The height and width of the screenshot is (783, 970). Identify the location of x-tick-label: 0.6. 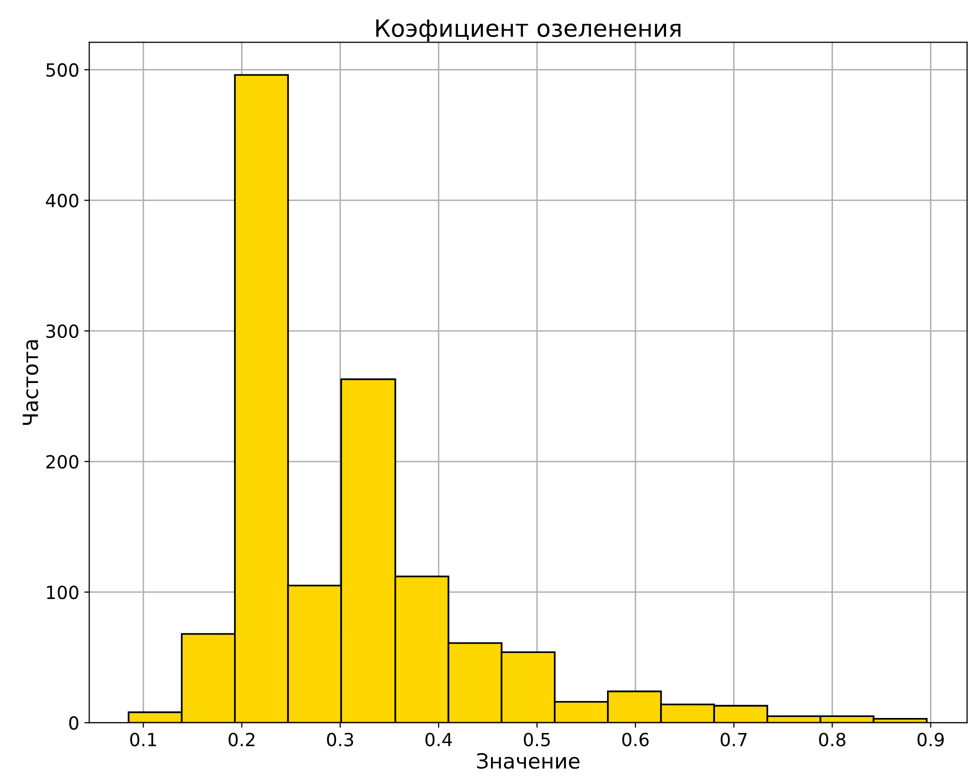
(635, 739).